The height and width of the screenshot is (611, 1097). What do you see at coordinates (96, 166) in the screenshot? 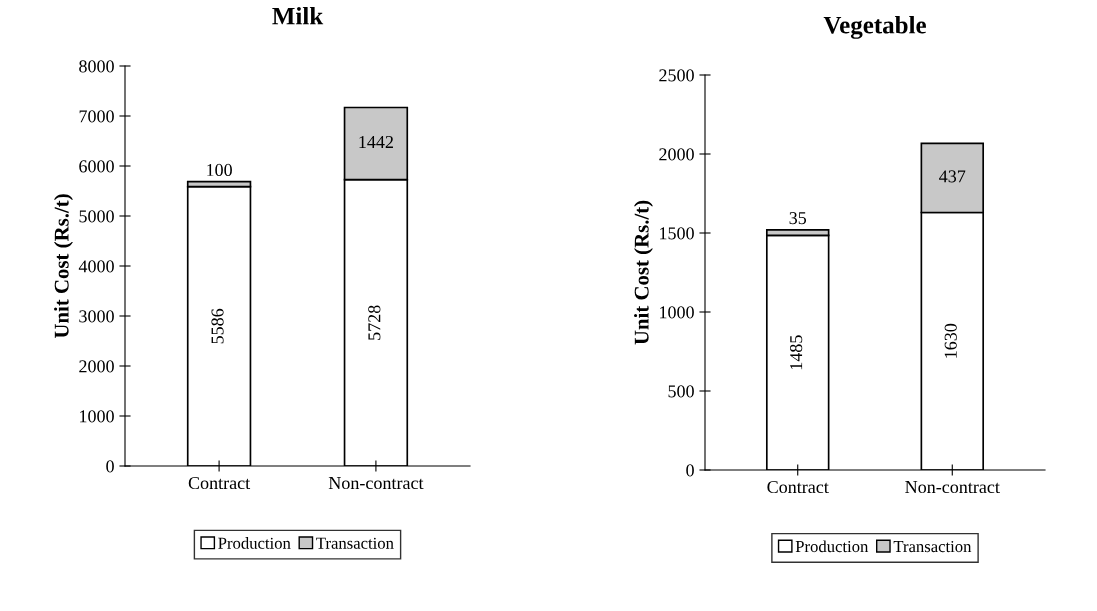
I see `y-tick-label: 6000` at bounding box center [96, 166].